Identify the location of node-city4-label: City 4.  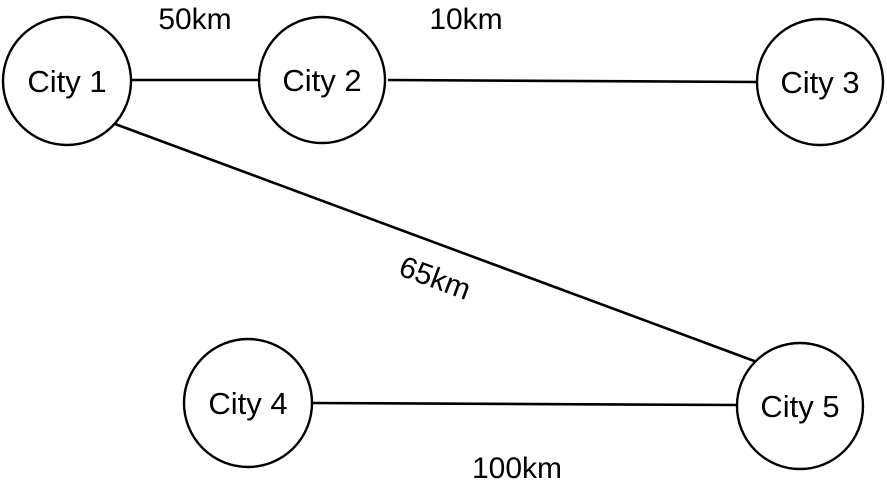
(247, 403).